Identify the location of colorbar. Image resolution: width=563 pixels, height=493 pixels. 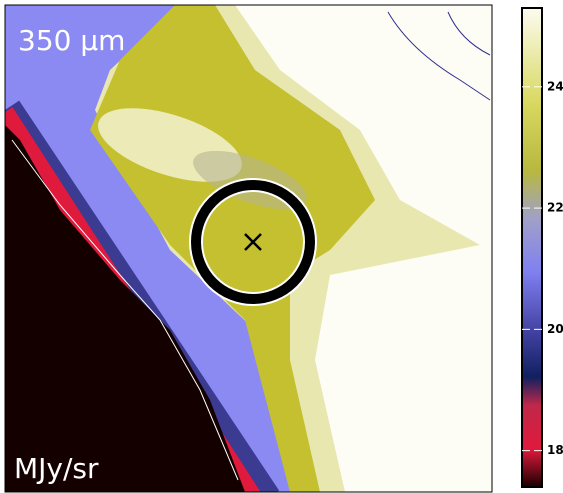
(532, 247).